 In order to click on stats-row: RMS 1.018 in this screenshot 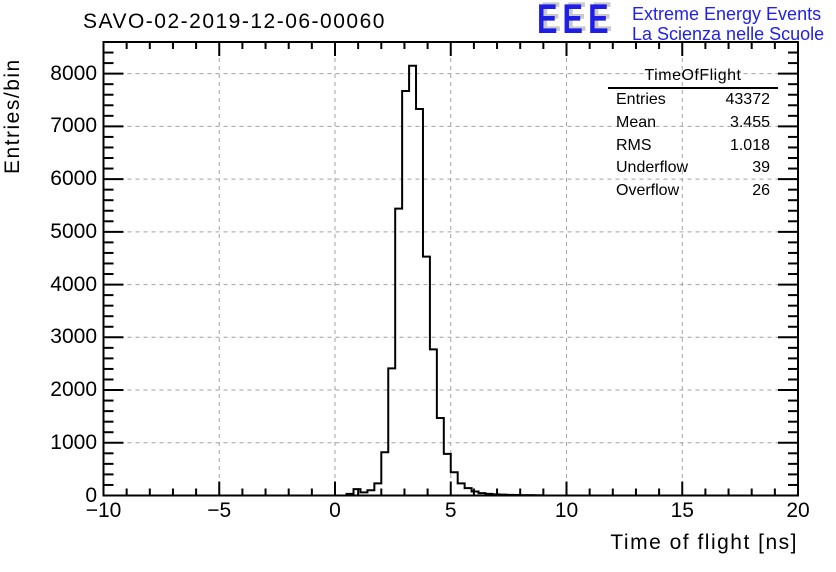, I will do `click(693, 146)`.